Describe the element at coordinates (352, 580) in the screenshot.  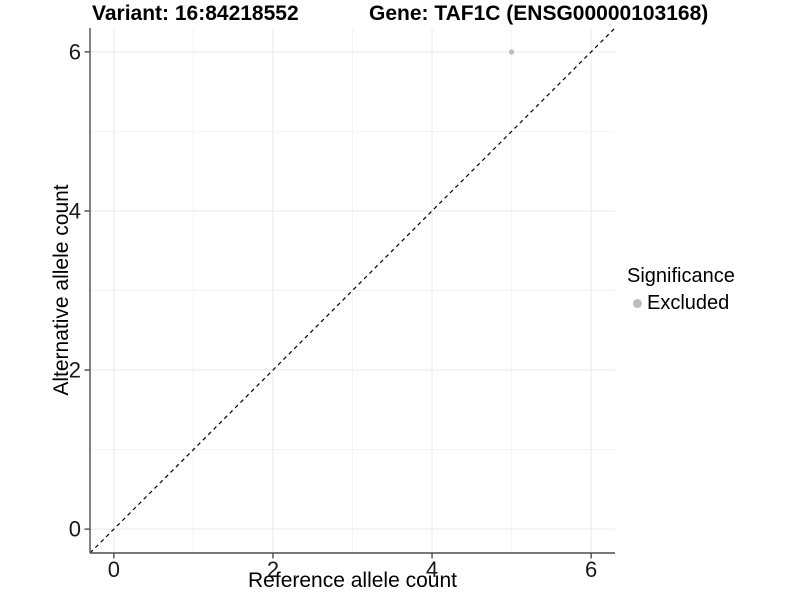
I see `x-axis-title: Reference allele count` at that location.